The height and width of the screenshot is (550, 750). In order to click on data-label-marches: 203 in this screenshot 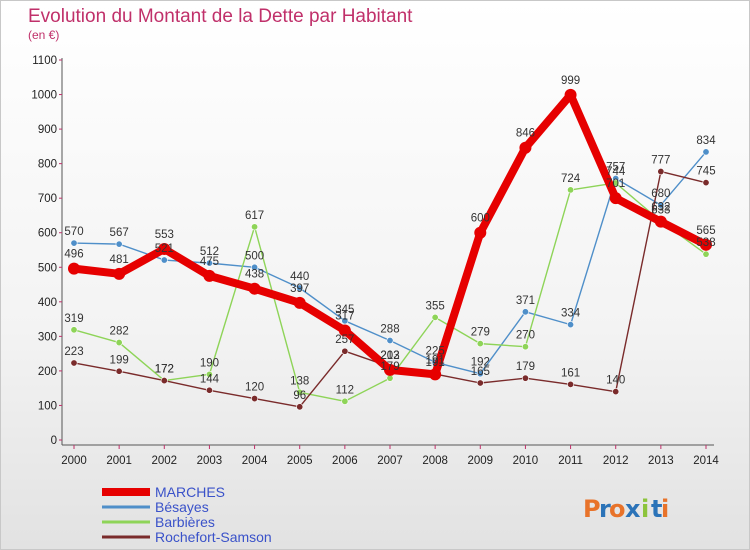, I will do `click(389, 356)`.